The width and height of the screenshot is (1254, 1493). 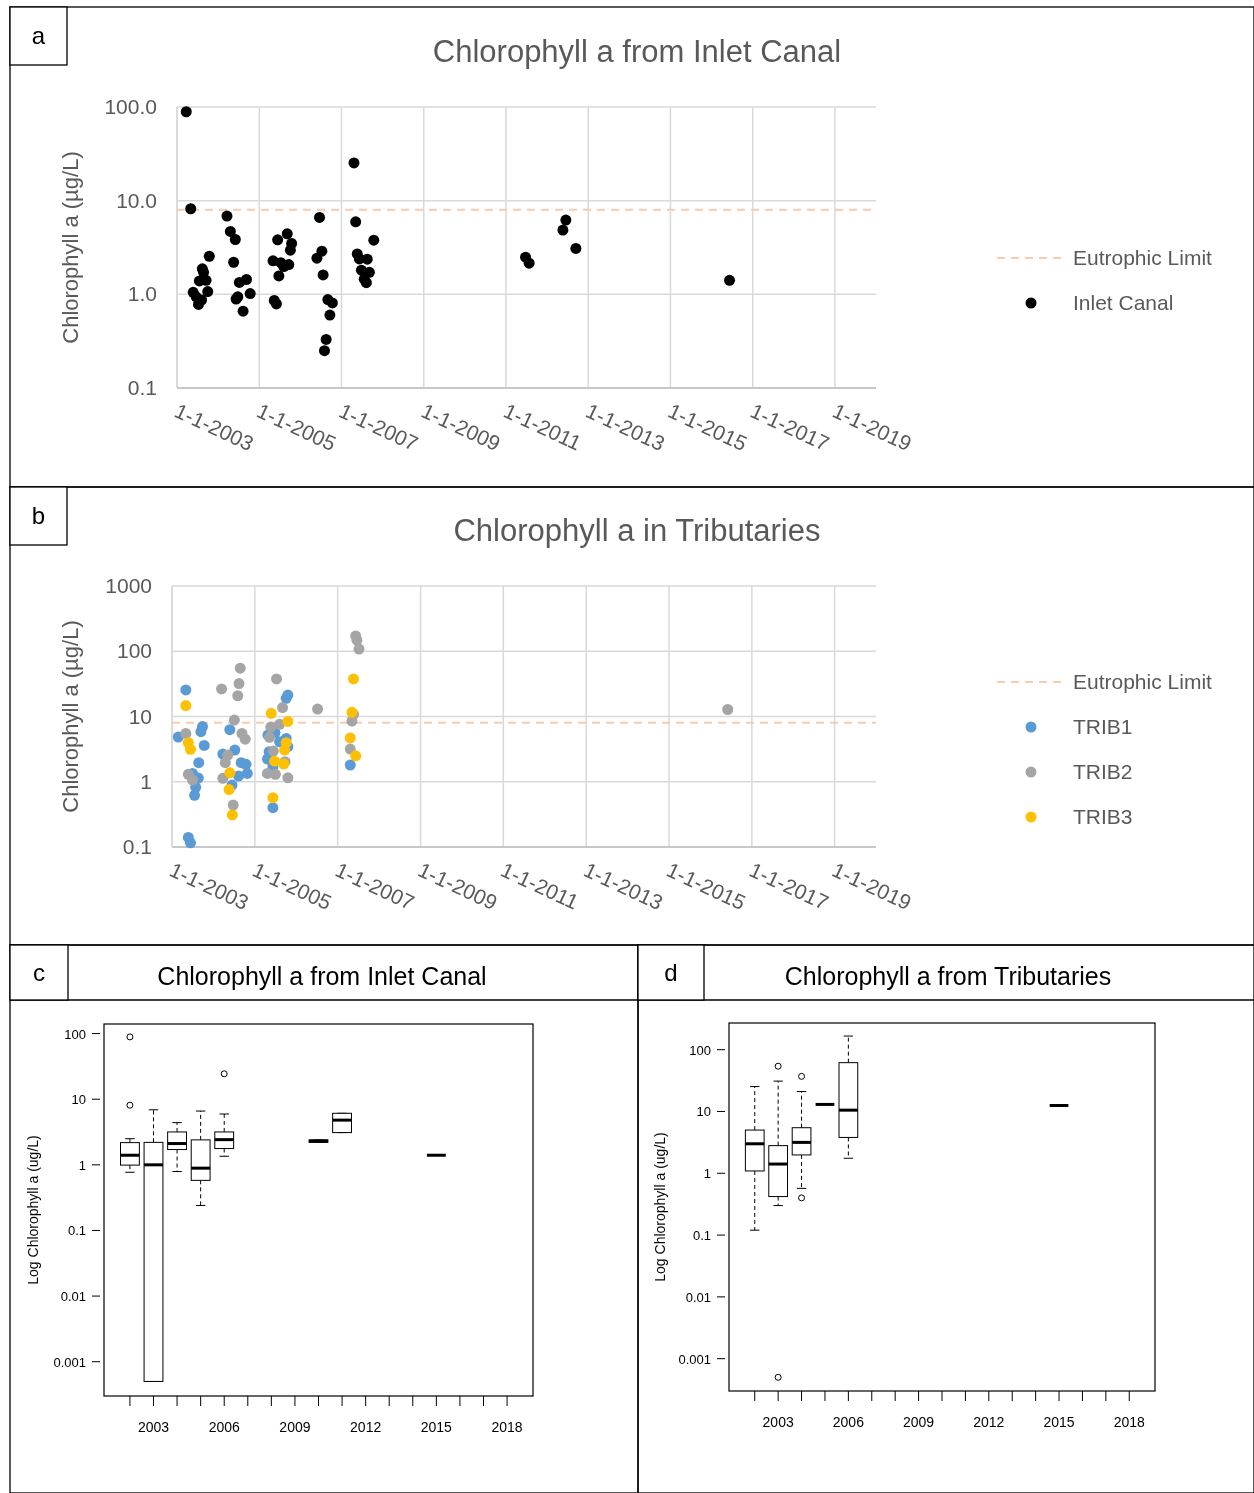 I want to click on legend-label: TRIB3, so click(x=1103, y=816).